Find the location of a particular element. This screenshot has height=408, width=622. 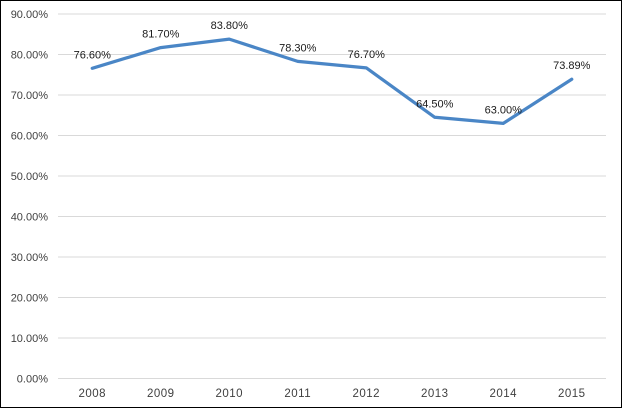

data-label: 81.70% is located at coordinates (161, 35).